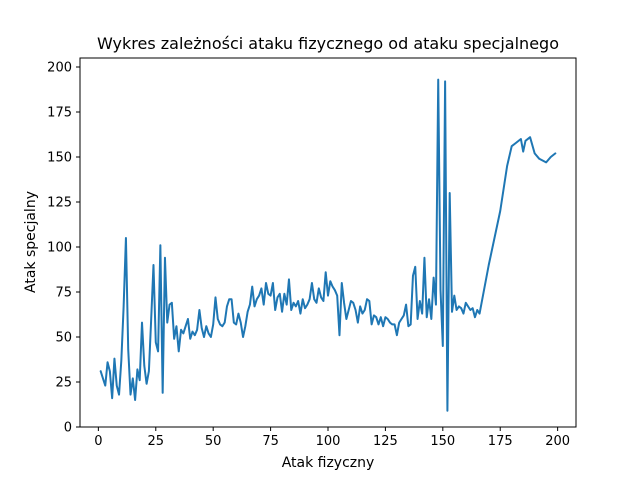 The width and height of the screenshot is (640, 480). What do you see at coordinates (63, 293) in the screenshot?
I see `y-tick-label: 75` at bounding box center [63, 293].